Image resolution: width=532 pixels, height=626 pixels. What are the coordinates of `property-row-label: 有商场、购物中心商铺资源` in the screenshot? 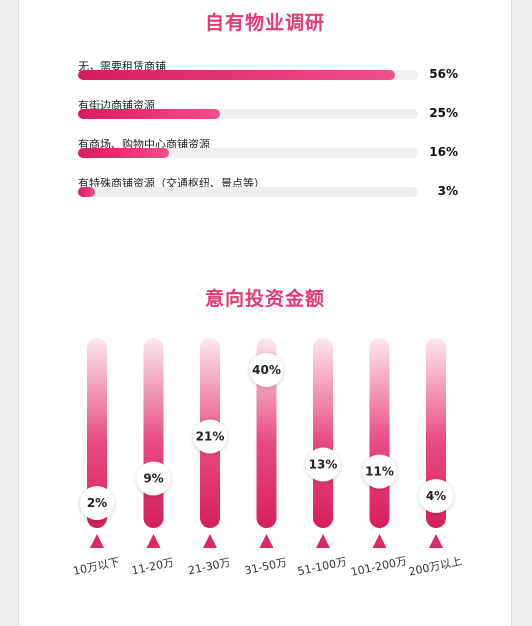 It's located at (144, 144).